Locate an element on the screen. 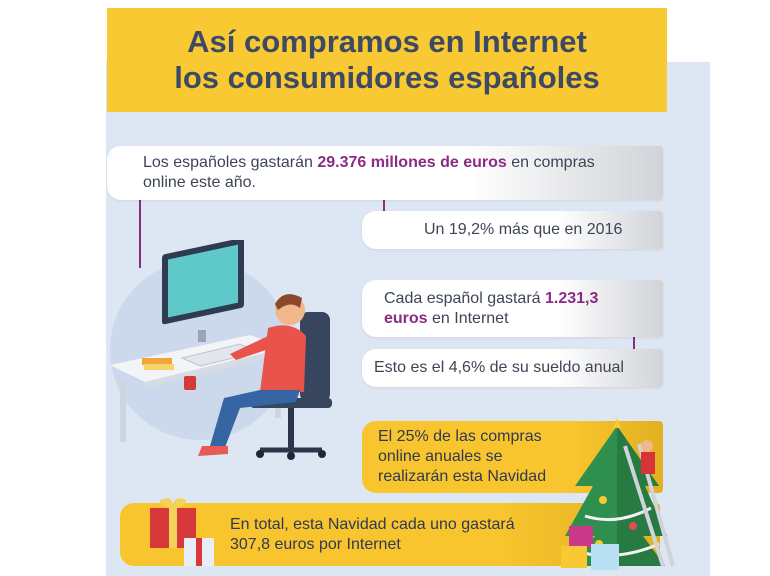  fact-growth-text: Un 19,2% más que en 2016 is located at coordinates (523, 229).